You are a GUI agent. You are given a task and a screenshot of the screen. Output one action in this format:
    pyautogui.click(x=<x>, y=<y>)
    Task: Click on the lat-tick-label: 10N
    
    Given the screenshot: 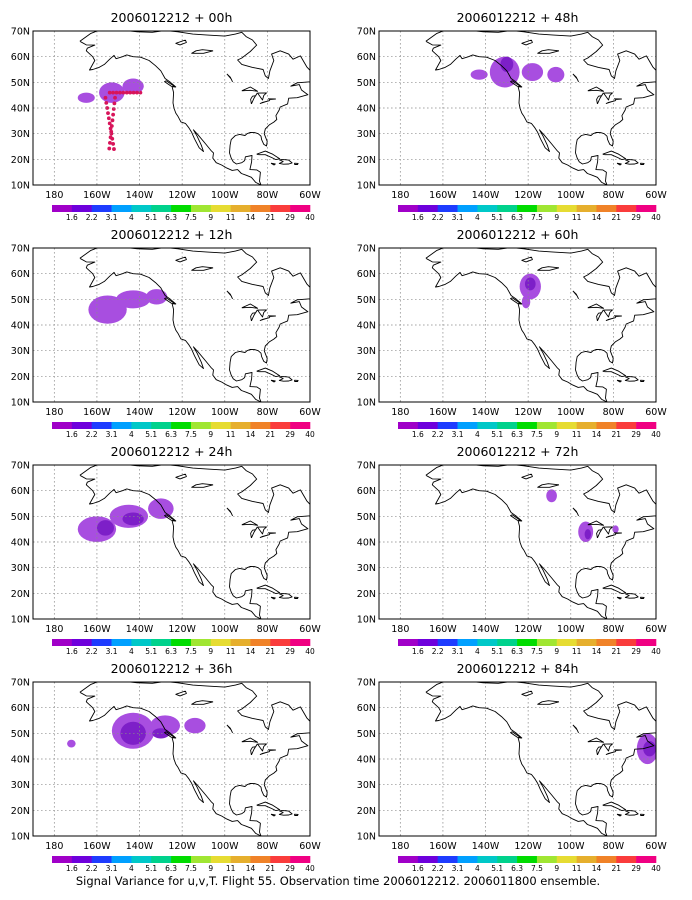 What is the action you would take?
    pyautogui.click(x=20, y=837)
    